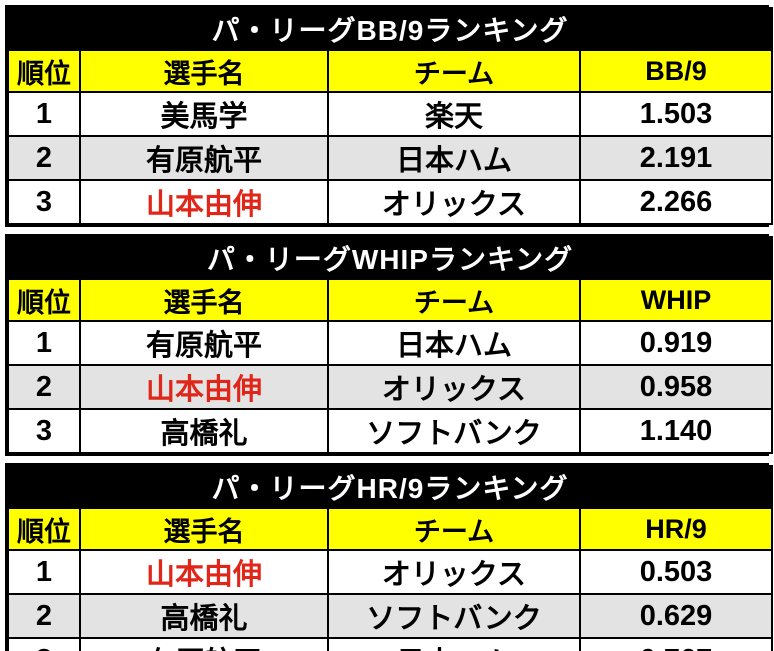 The image size is (774, 651). Describe the element at coordinates (676, 431) in the screenshot. I see `value-cell: 1.140` at that location.